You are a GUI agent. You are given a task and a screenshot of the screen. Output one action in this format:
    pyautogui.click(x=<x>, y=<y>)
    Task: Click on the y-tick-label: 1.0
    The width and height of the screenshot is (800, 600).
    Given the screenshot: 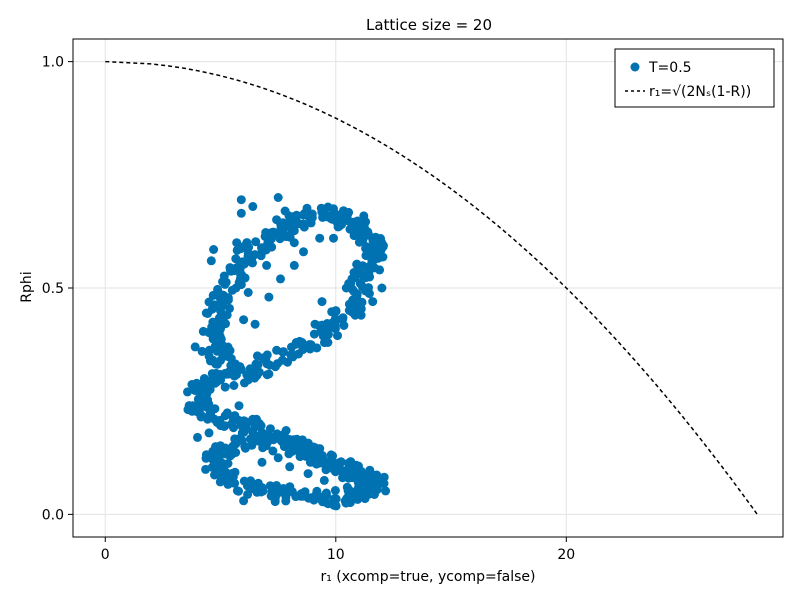 What is the action you would take?
    pyautogui.click(x=53, y=63)
    